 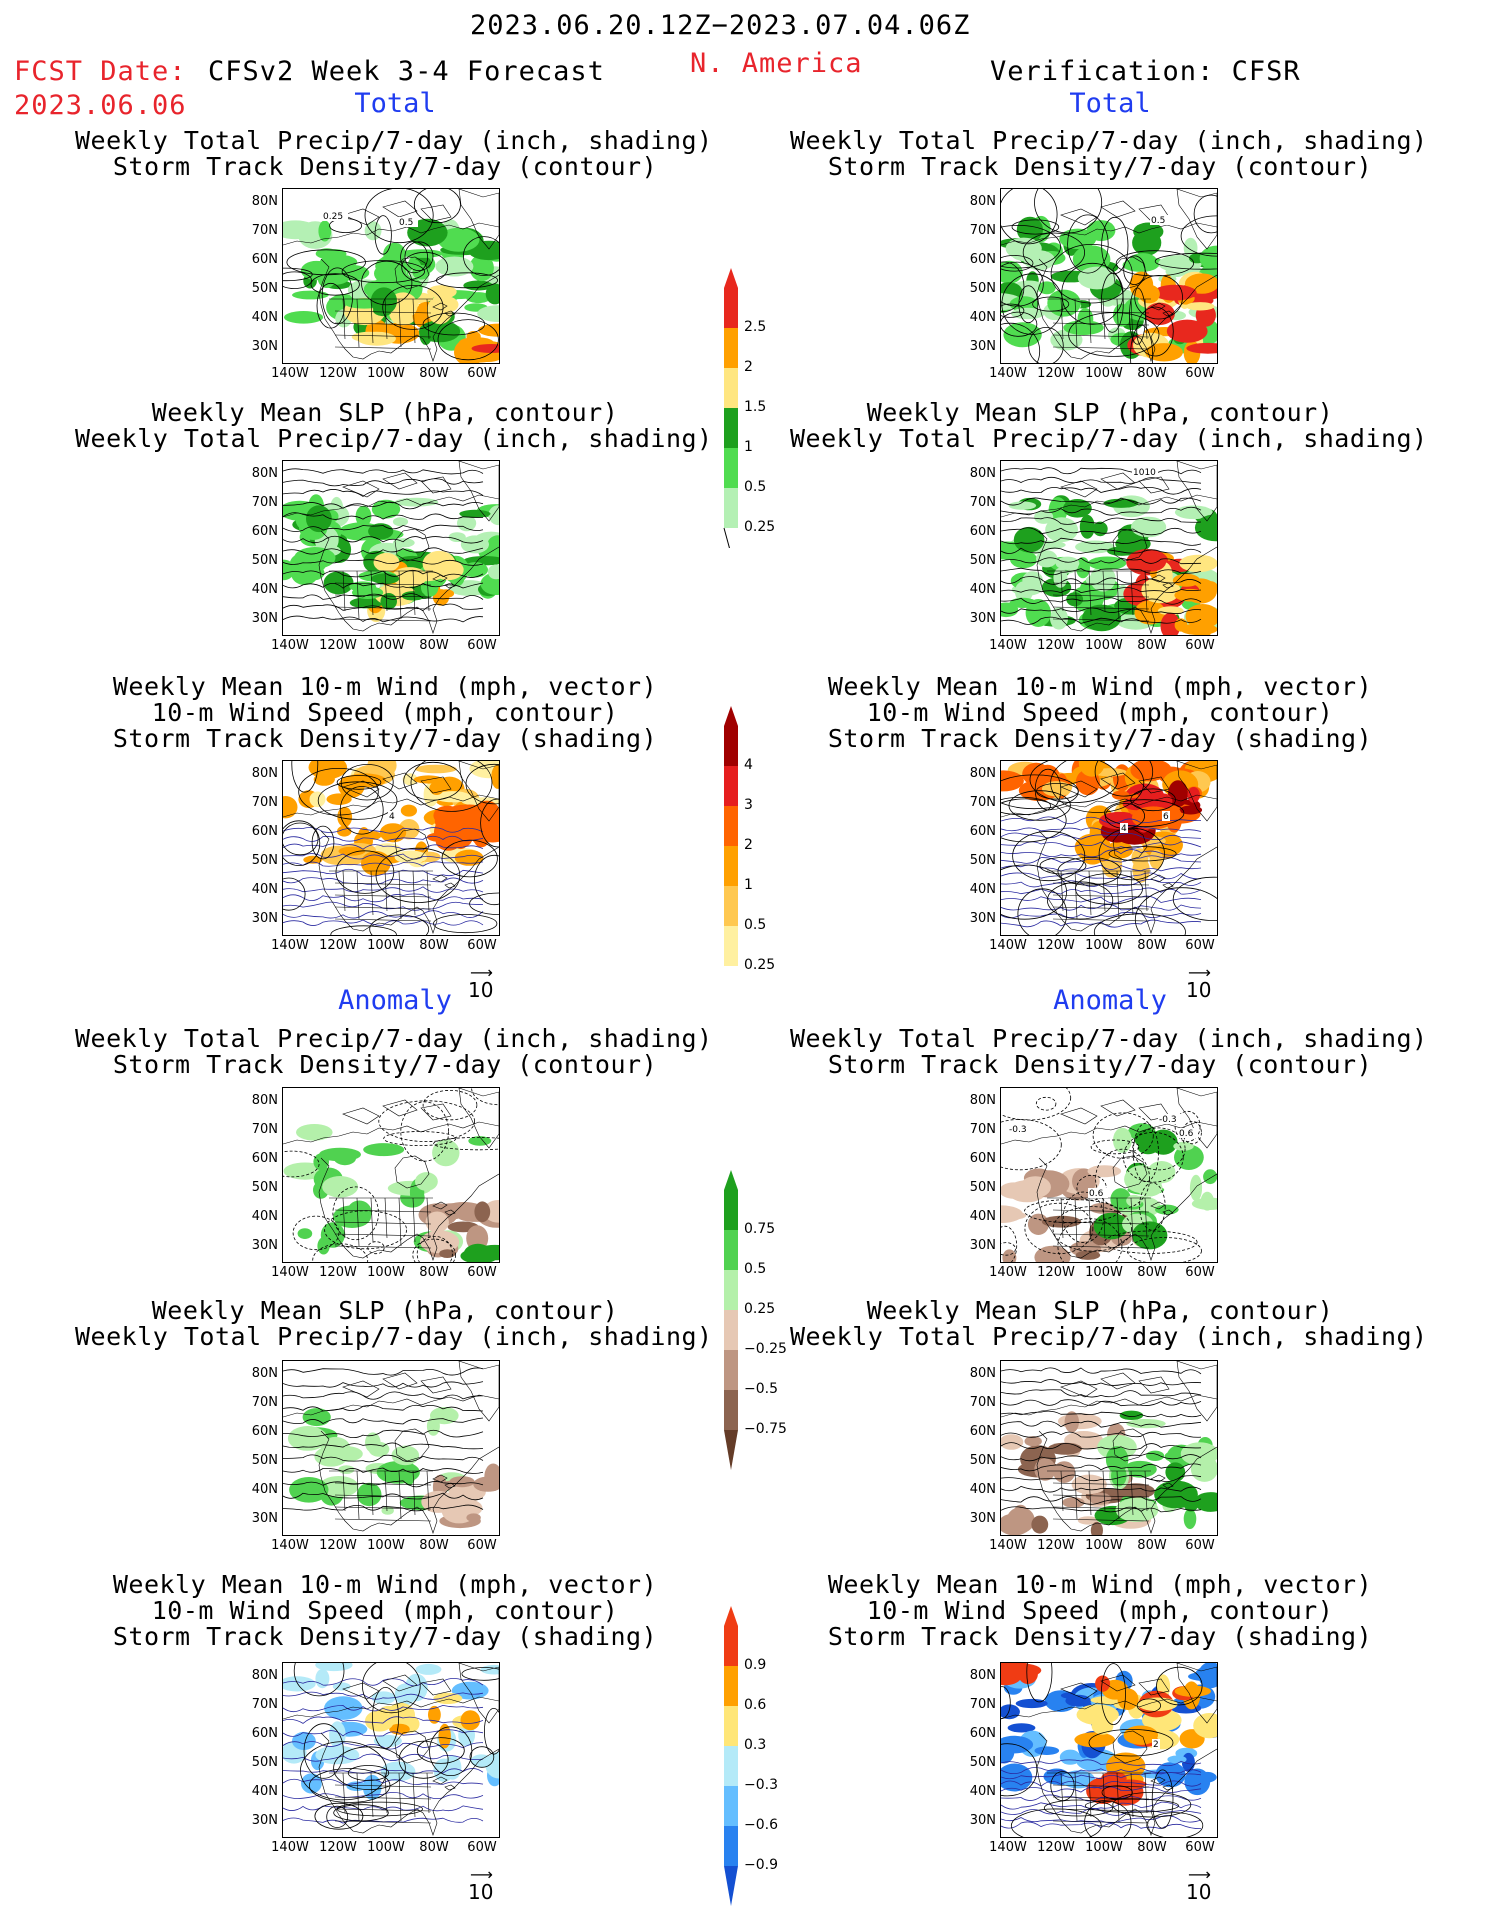 I want to click on panel-title-line: Weekly Mean SLP (hPa, contour), so click(x=1100, y=412).